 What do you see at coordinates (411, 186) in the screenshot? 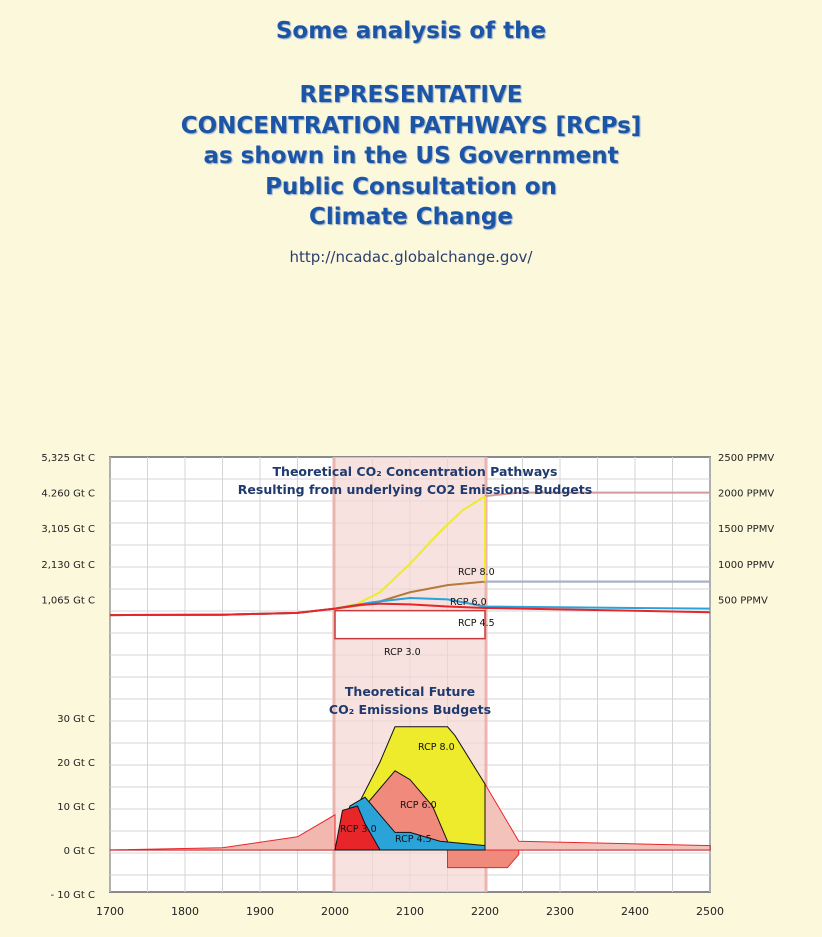
I see `title-line-5: Public Consultation on` at bounding box center [411, 186].